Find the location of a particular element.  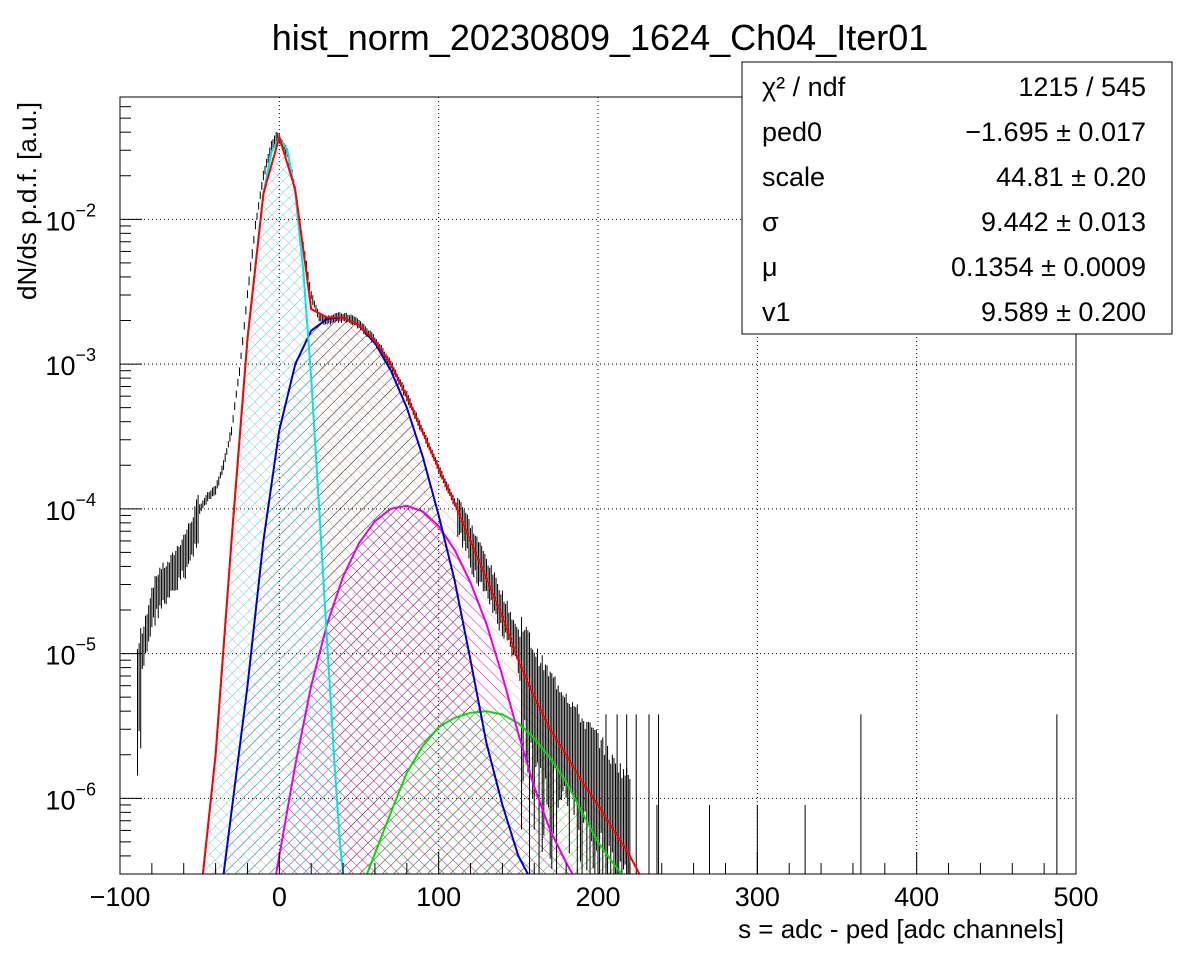

x-tick-label: 300 is located at coordinates (757, 897).